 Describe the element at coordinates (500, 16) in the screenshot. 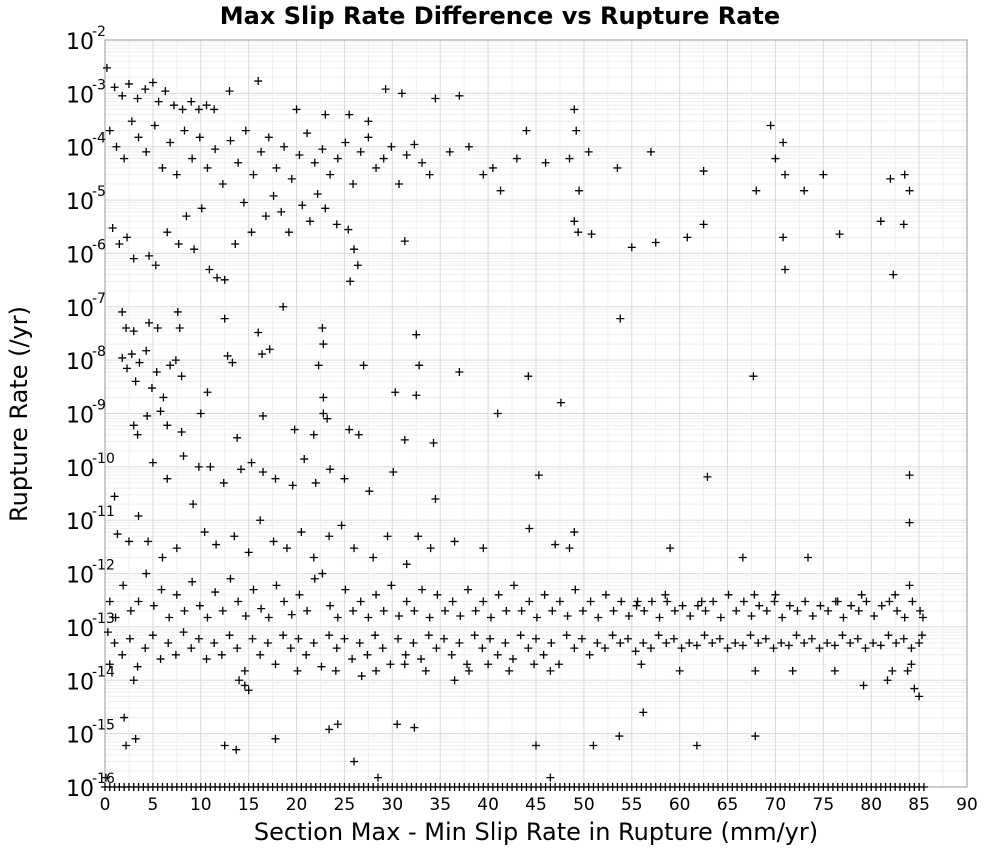

I see `chart-title: Max Slip Rate Difference vs Rupture Rate` at that location.